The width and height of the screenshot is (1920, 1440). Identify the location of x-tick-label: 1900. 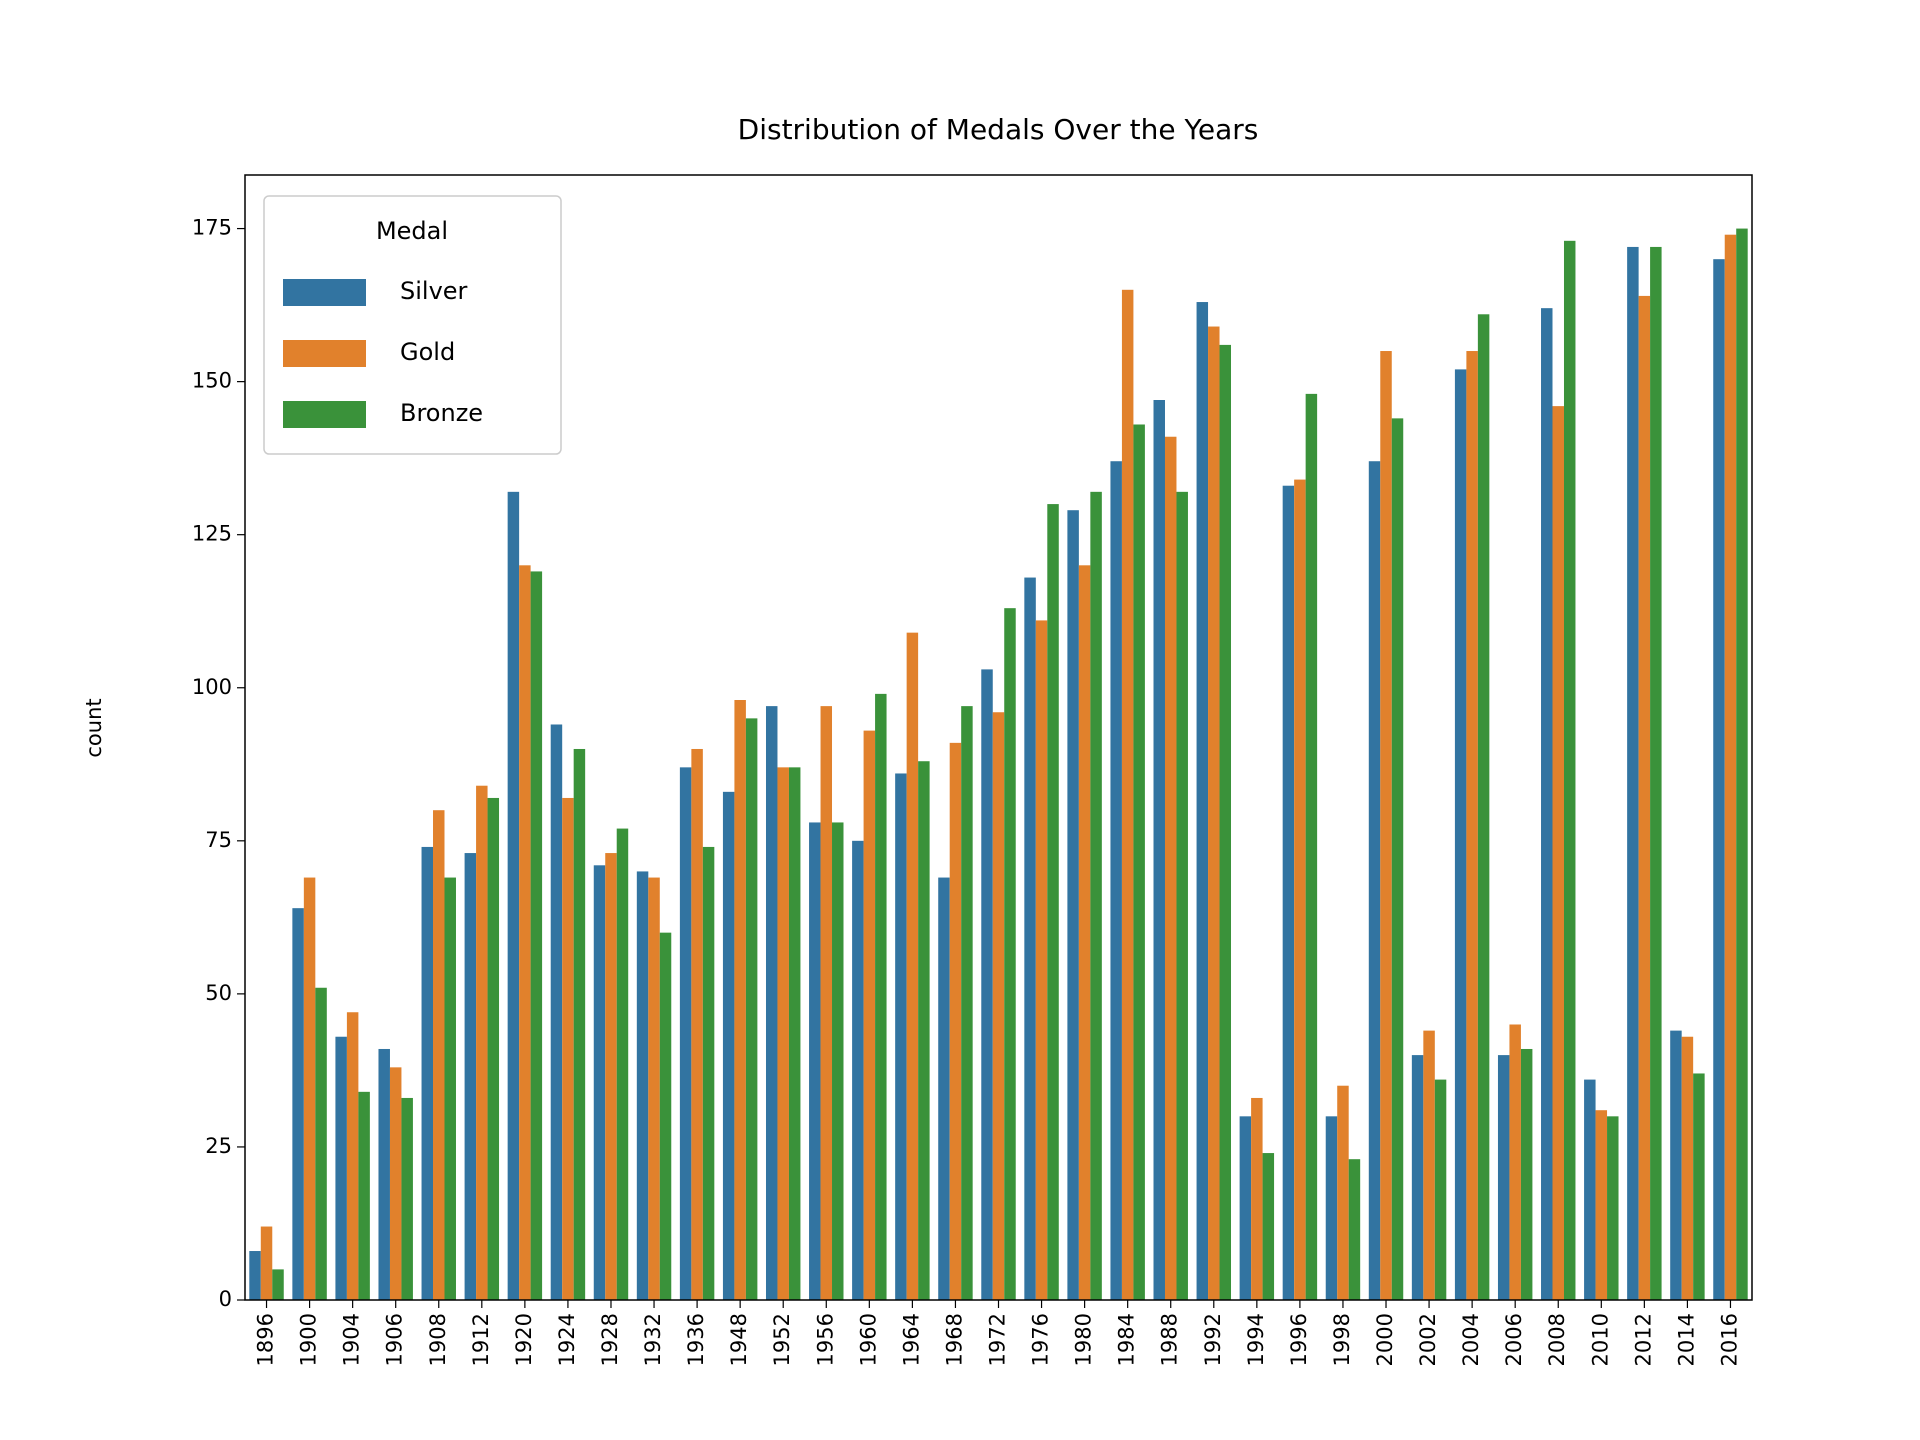
(309, 1339).